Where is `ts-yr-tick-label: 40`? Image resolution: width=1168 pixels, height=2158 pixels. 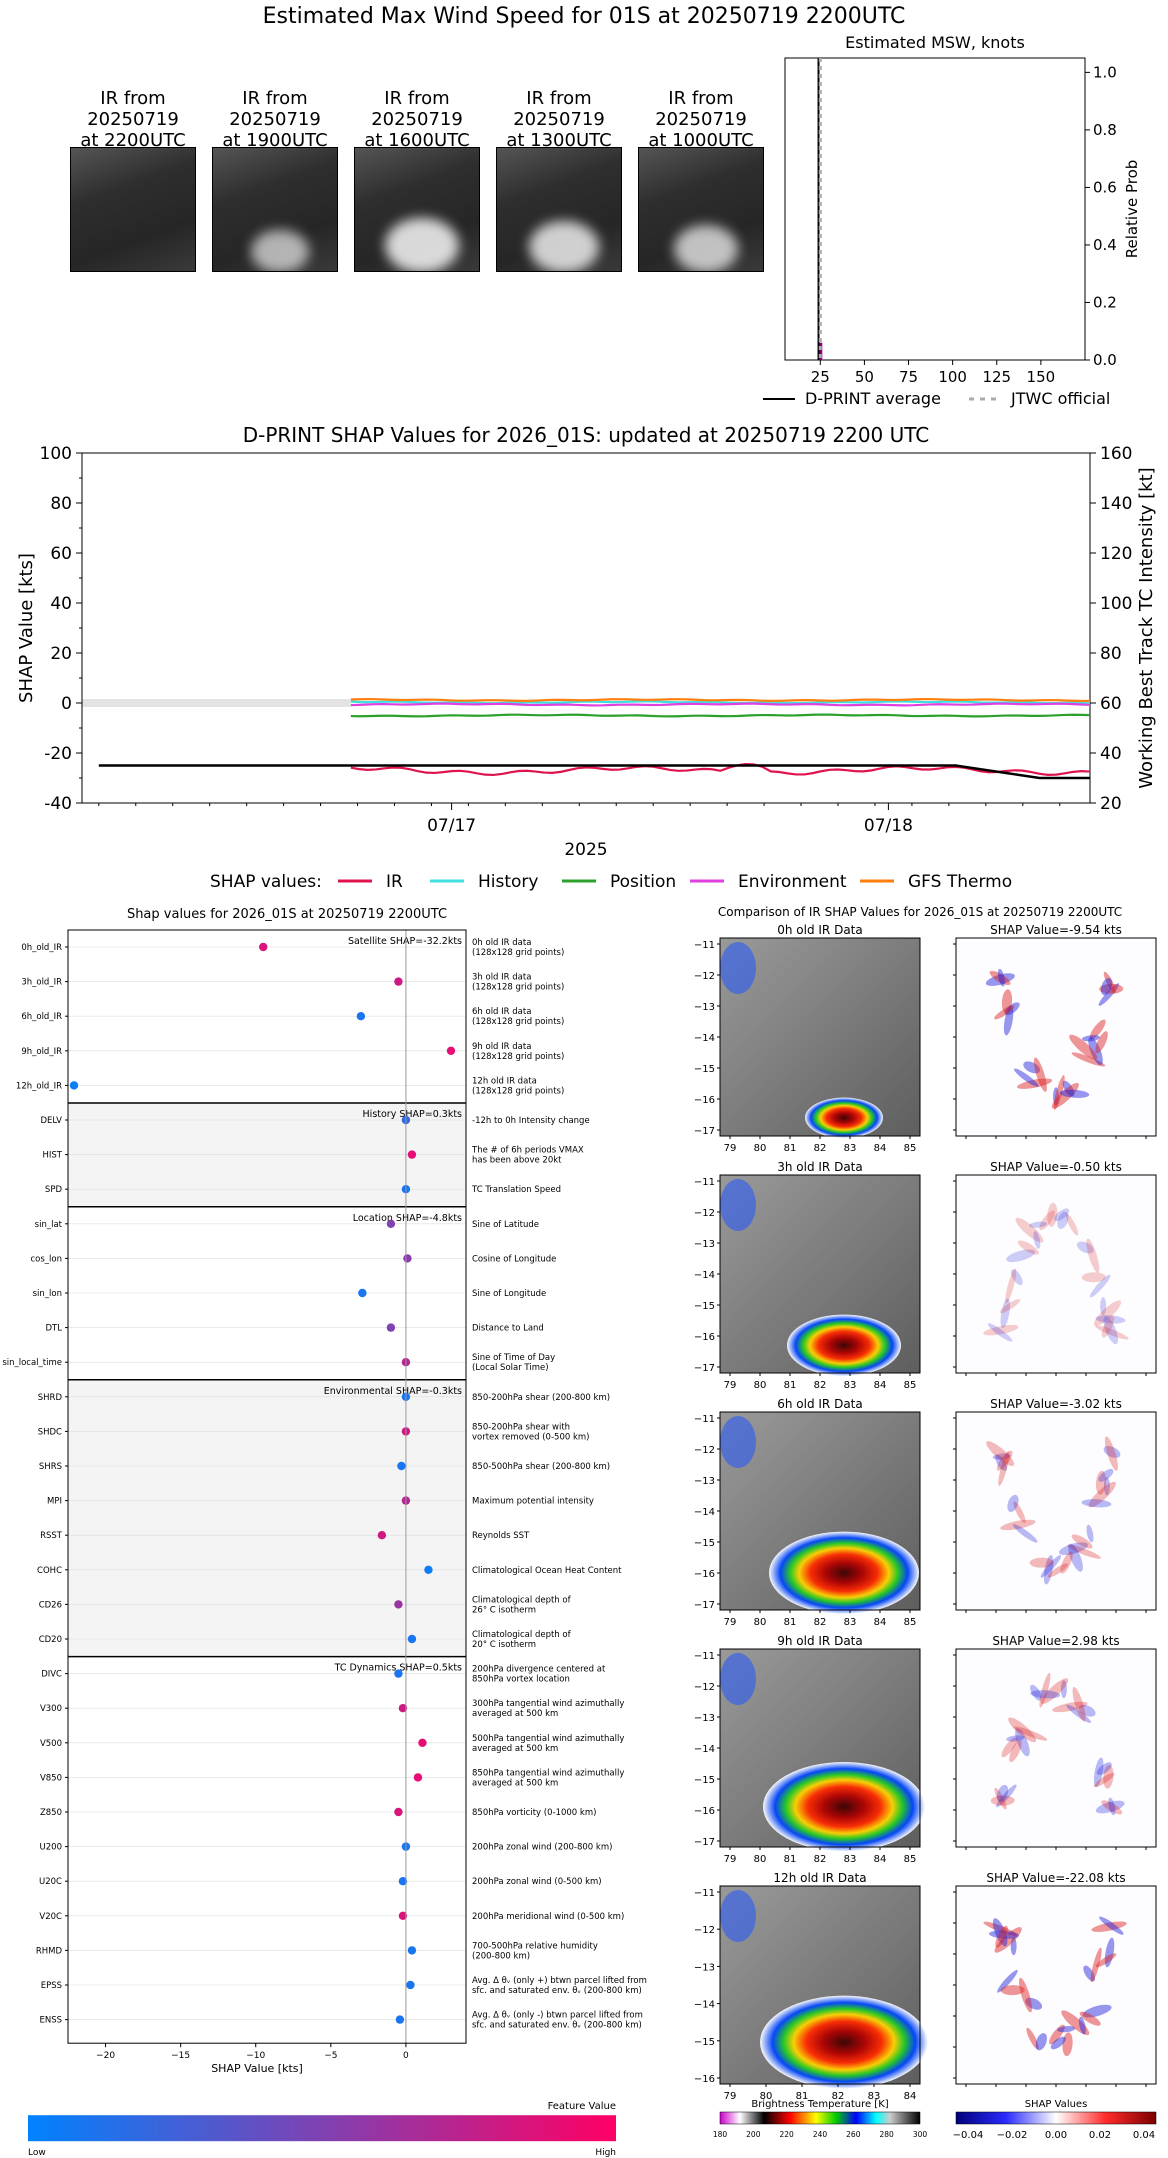
ts-yr-tick-label: 40 is located at coordinates (1111, 754).